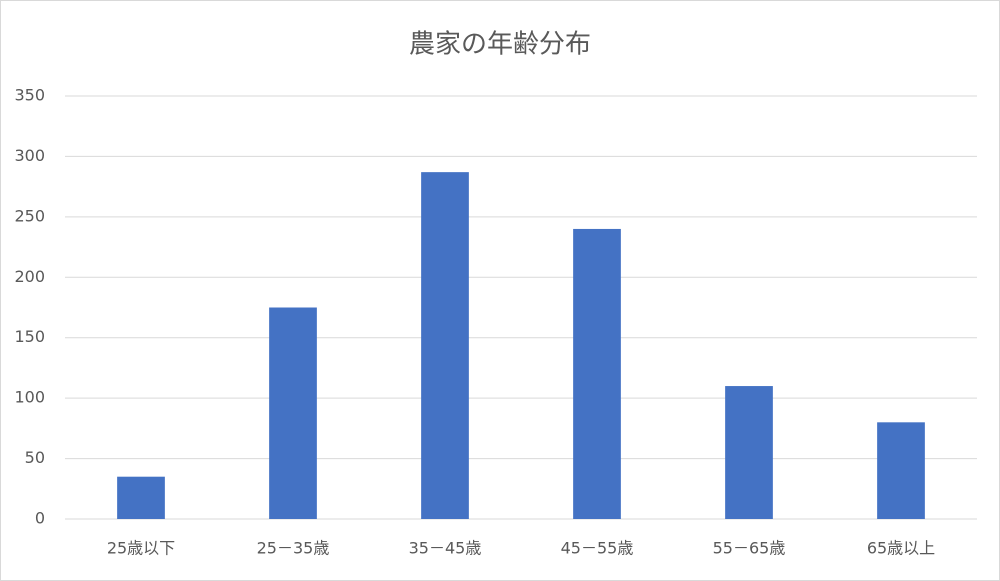 The width and height of the screenshot is (1000, 581). What do you see at coordinates (40, 518) in the screenshot?
I see `y-tick-label: 0` at bounding box center [40, 518].